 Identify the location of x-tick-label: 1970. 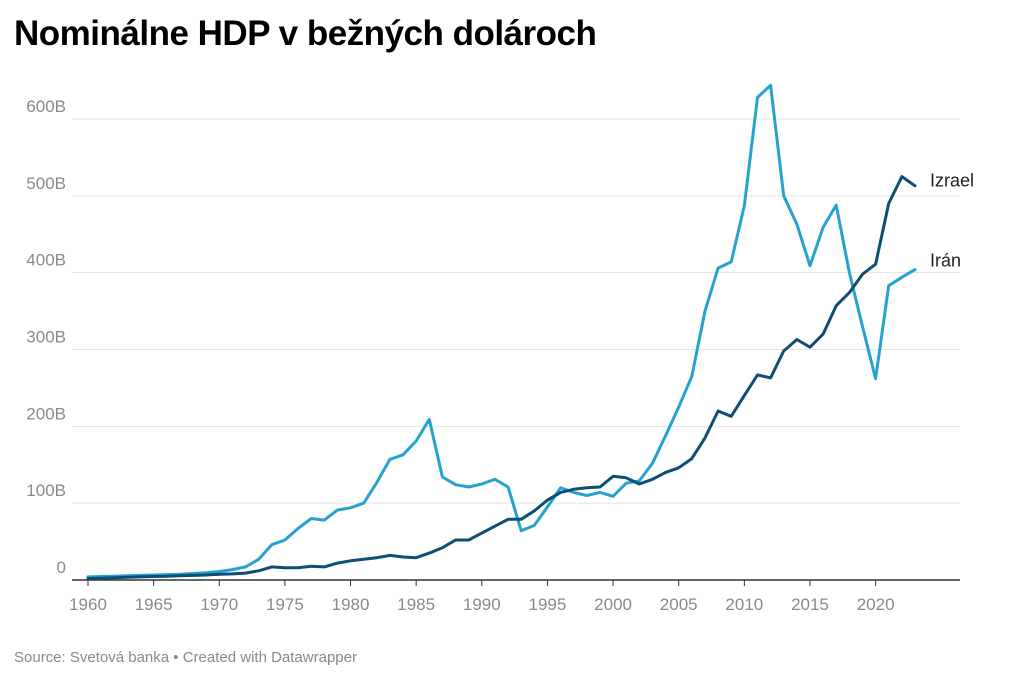
(219, 604).